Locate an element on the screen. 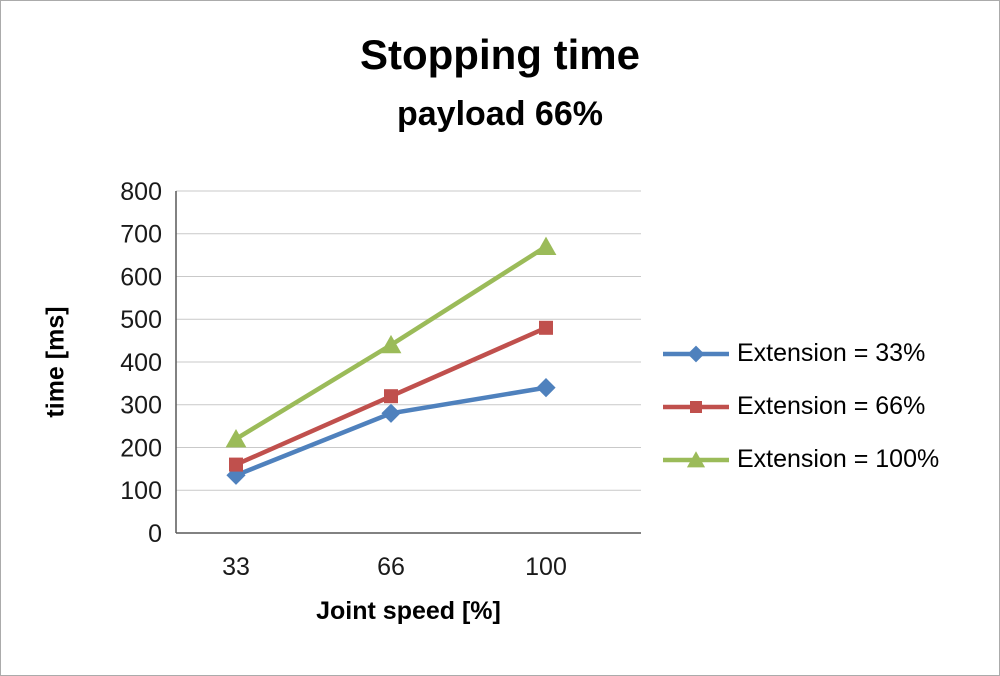 Image resolution: width=1000 pixels, height=676 pixels. chart-subtitle: payload 66% is located at coordinates (500, 114).